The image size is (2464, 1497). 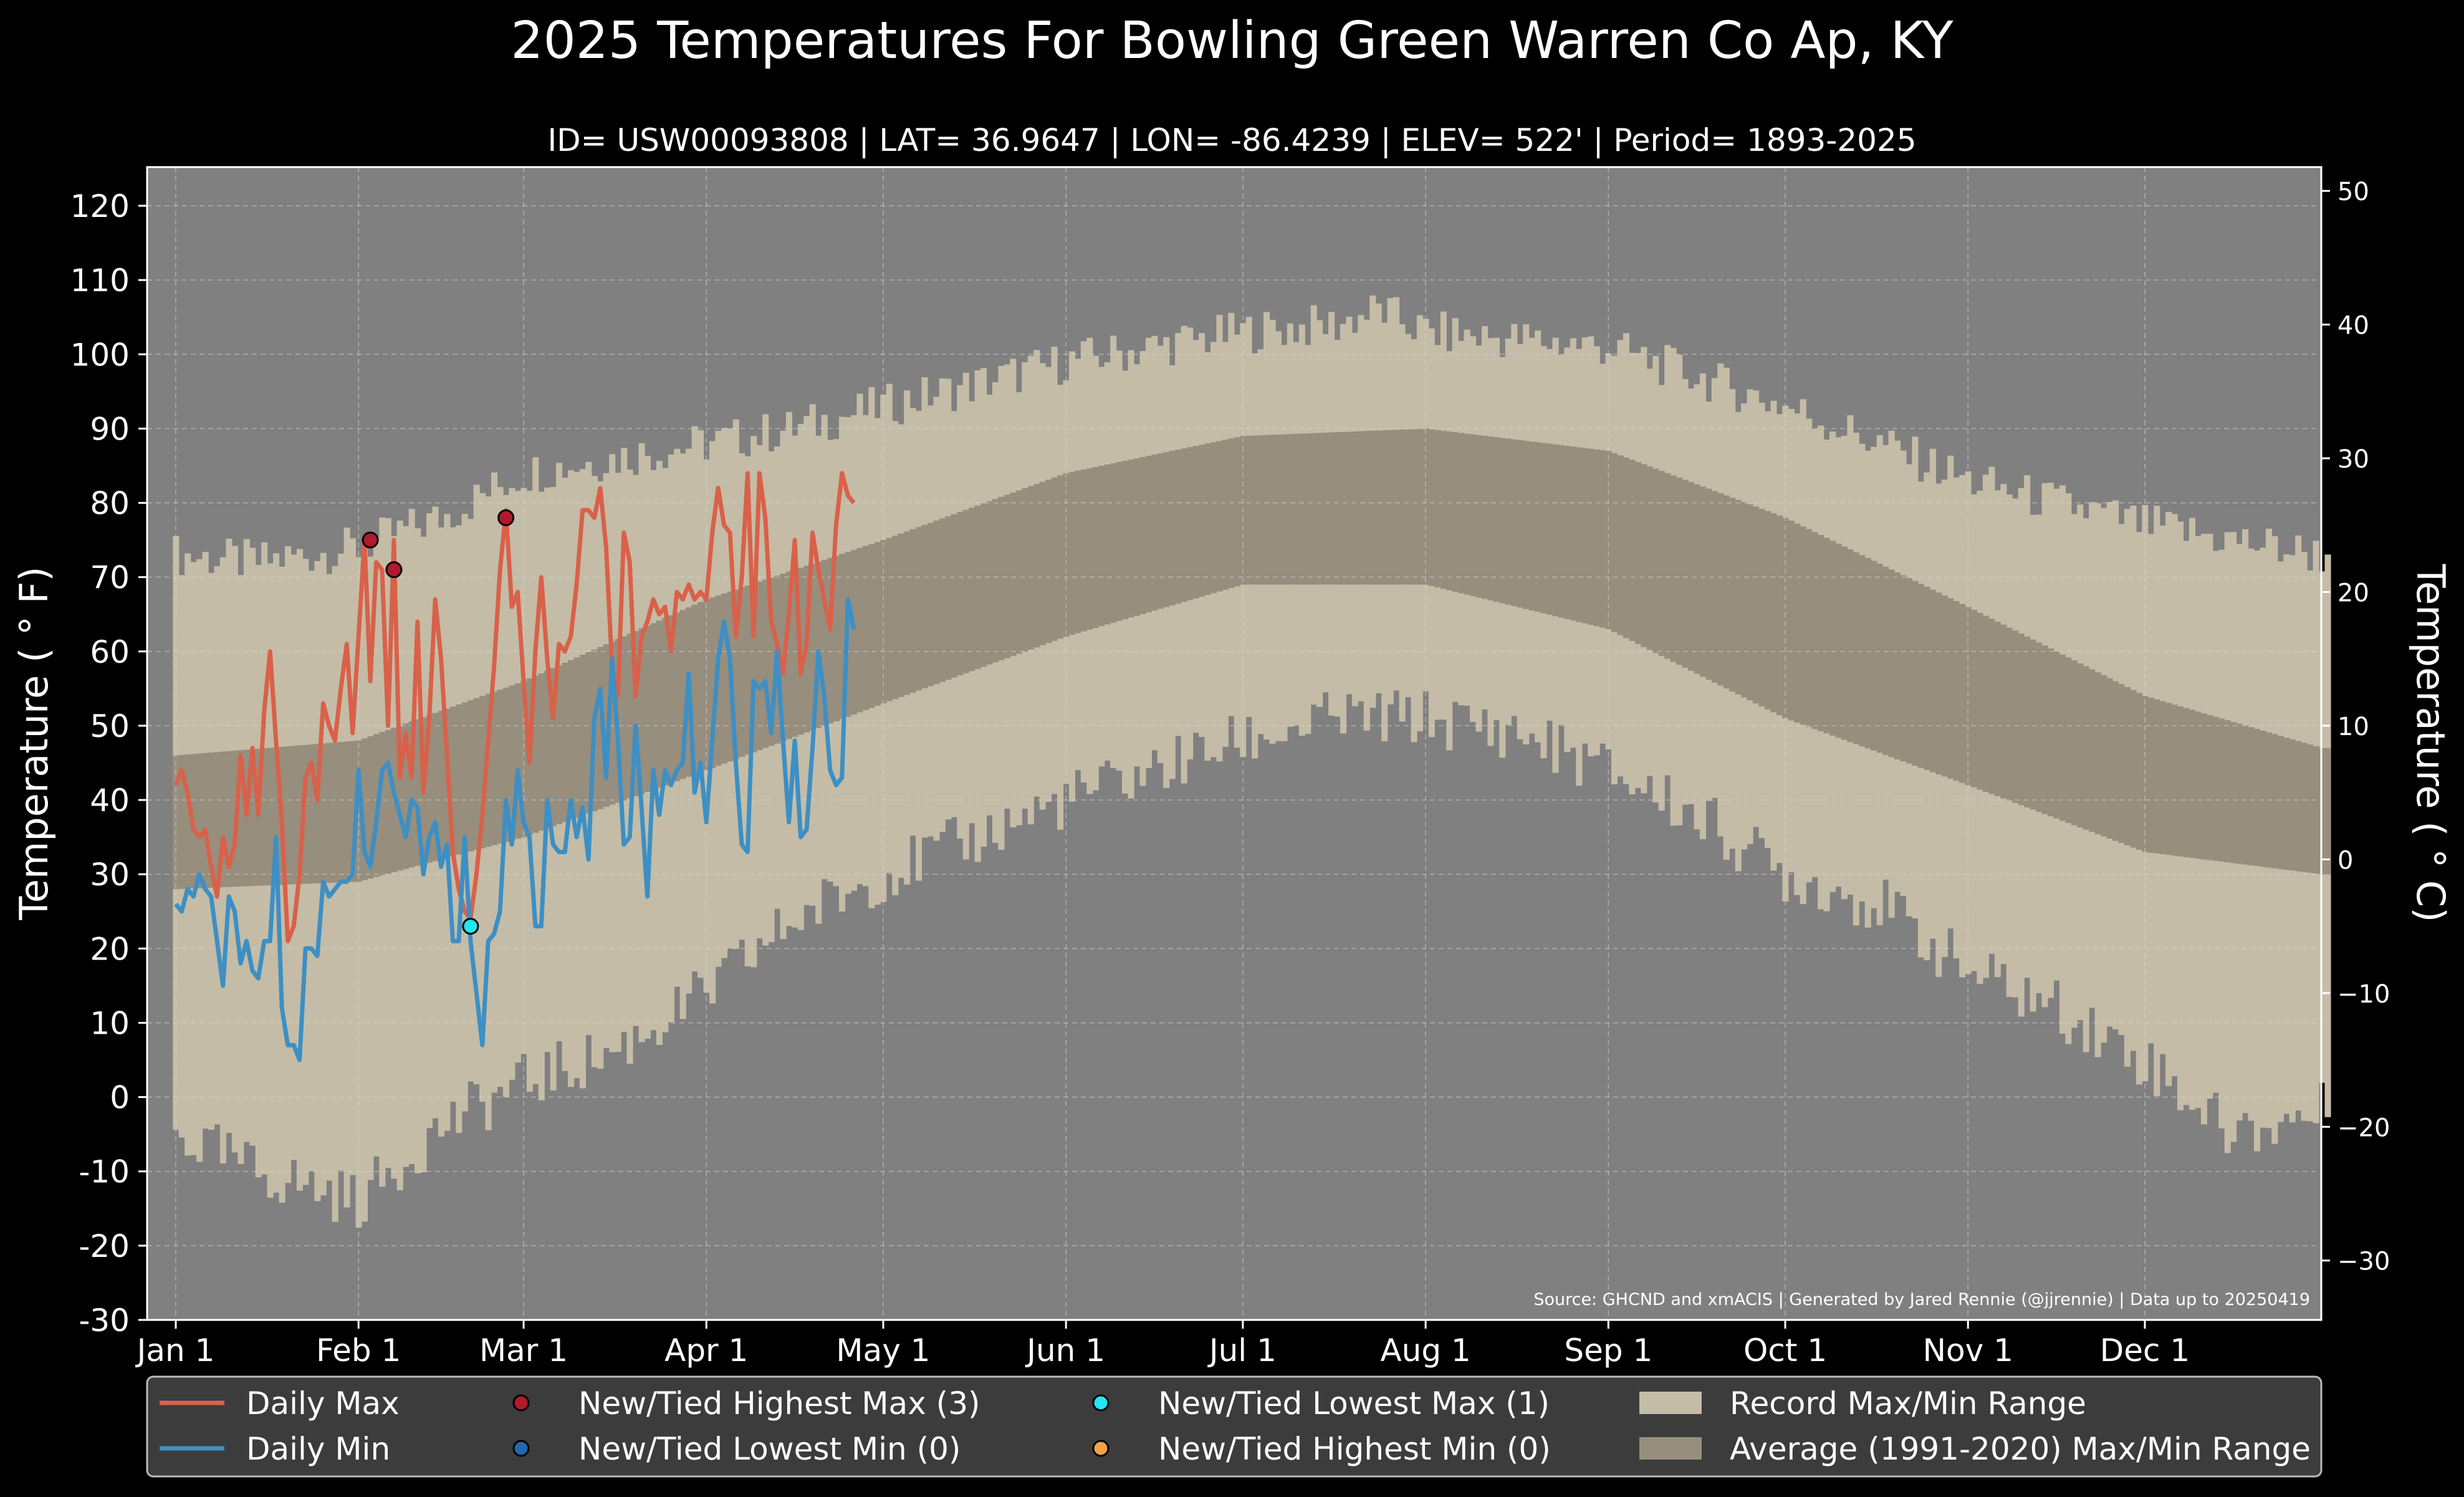 What do you see at coordinates (2145, 1350) in the screenshot?
I see `x-tick-label: Dec 1` at bounding box center [2145, 1350].